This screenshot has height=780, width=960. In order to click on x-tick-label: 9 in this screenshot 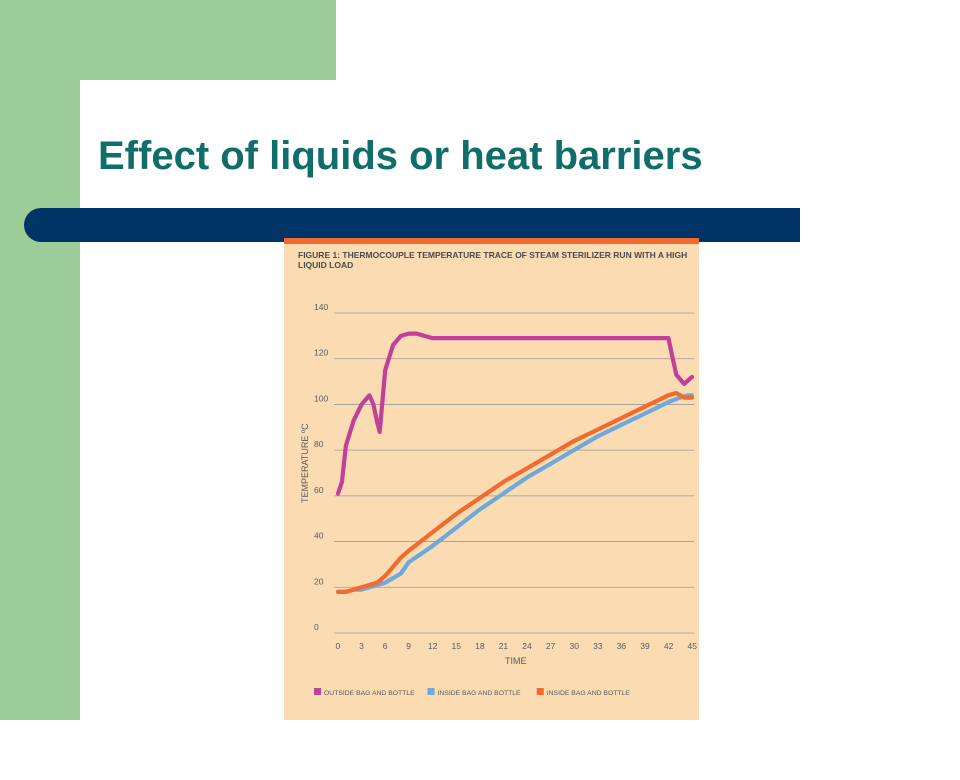, I will do `click(408, 646)`.